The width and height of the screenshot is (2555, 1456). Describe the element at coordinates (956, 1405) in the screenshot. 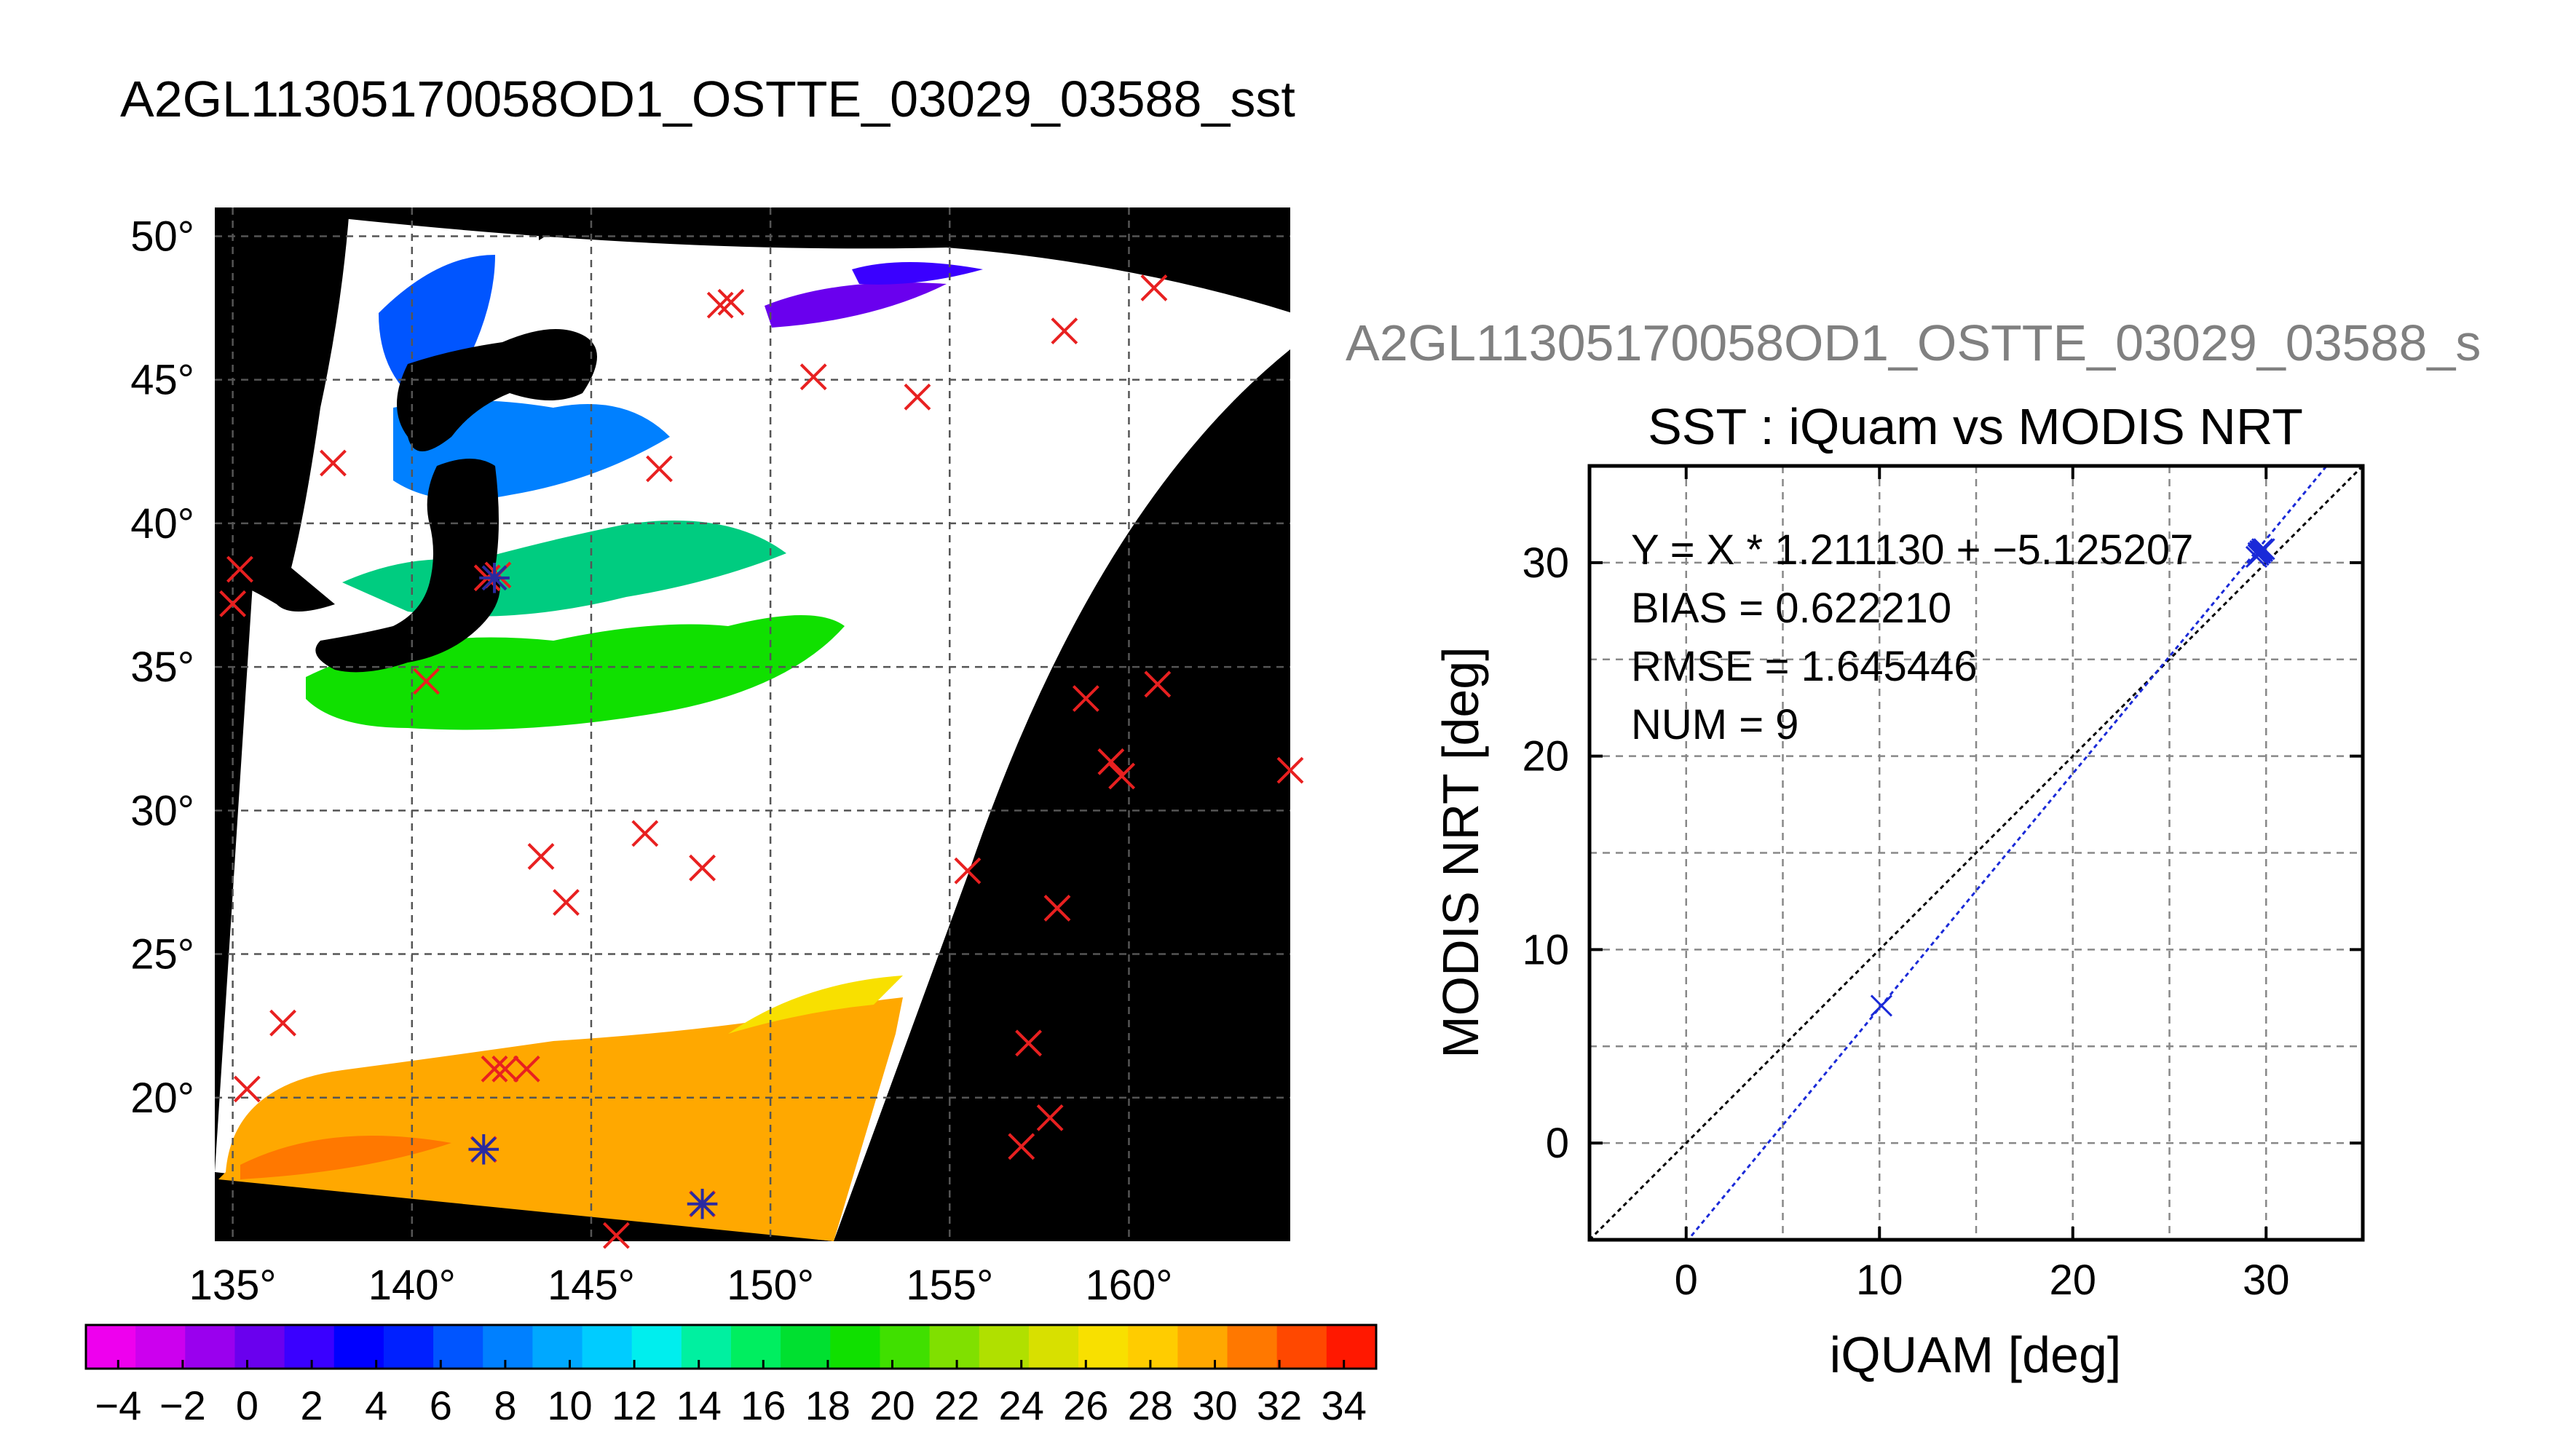

I see `colorbar-tick-13: 22` at that location.